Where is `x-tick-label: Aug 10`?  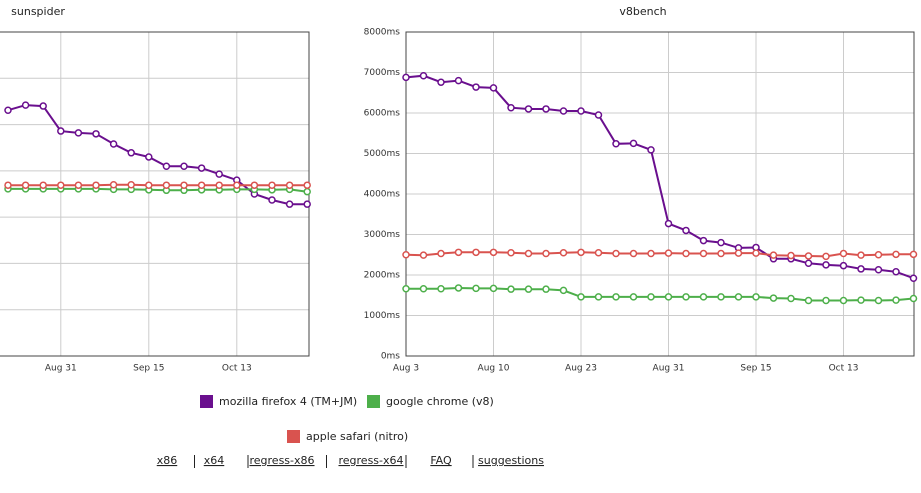
x-tick-label: Aug 10 is located at coordinates (494, 369).